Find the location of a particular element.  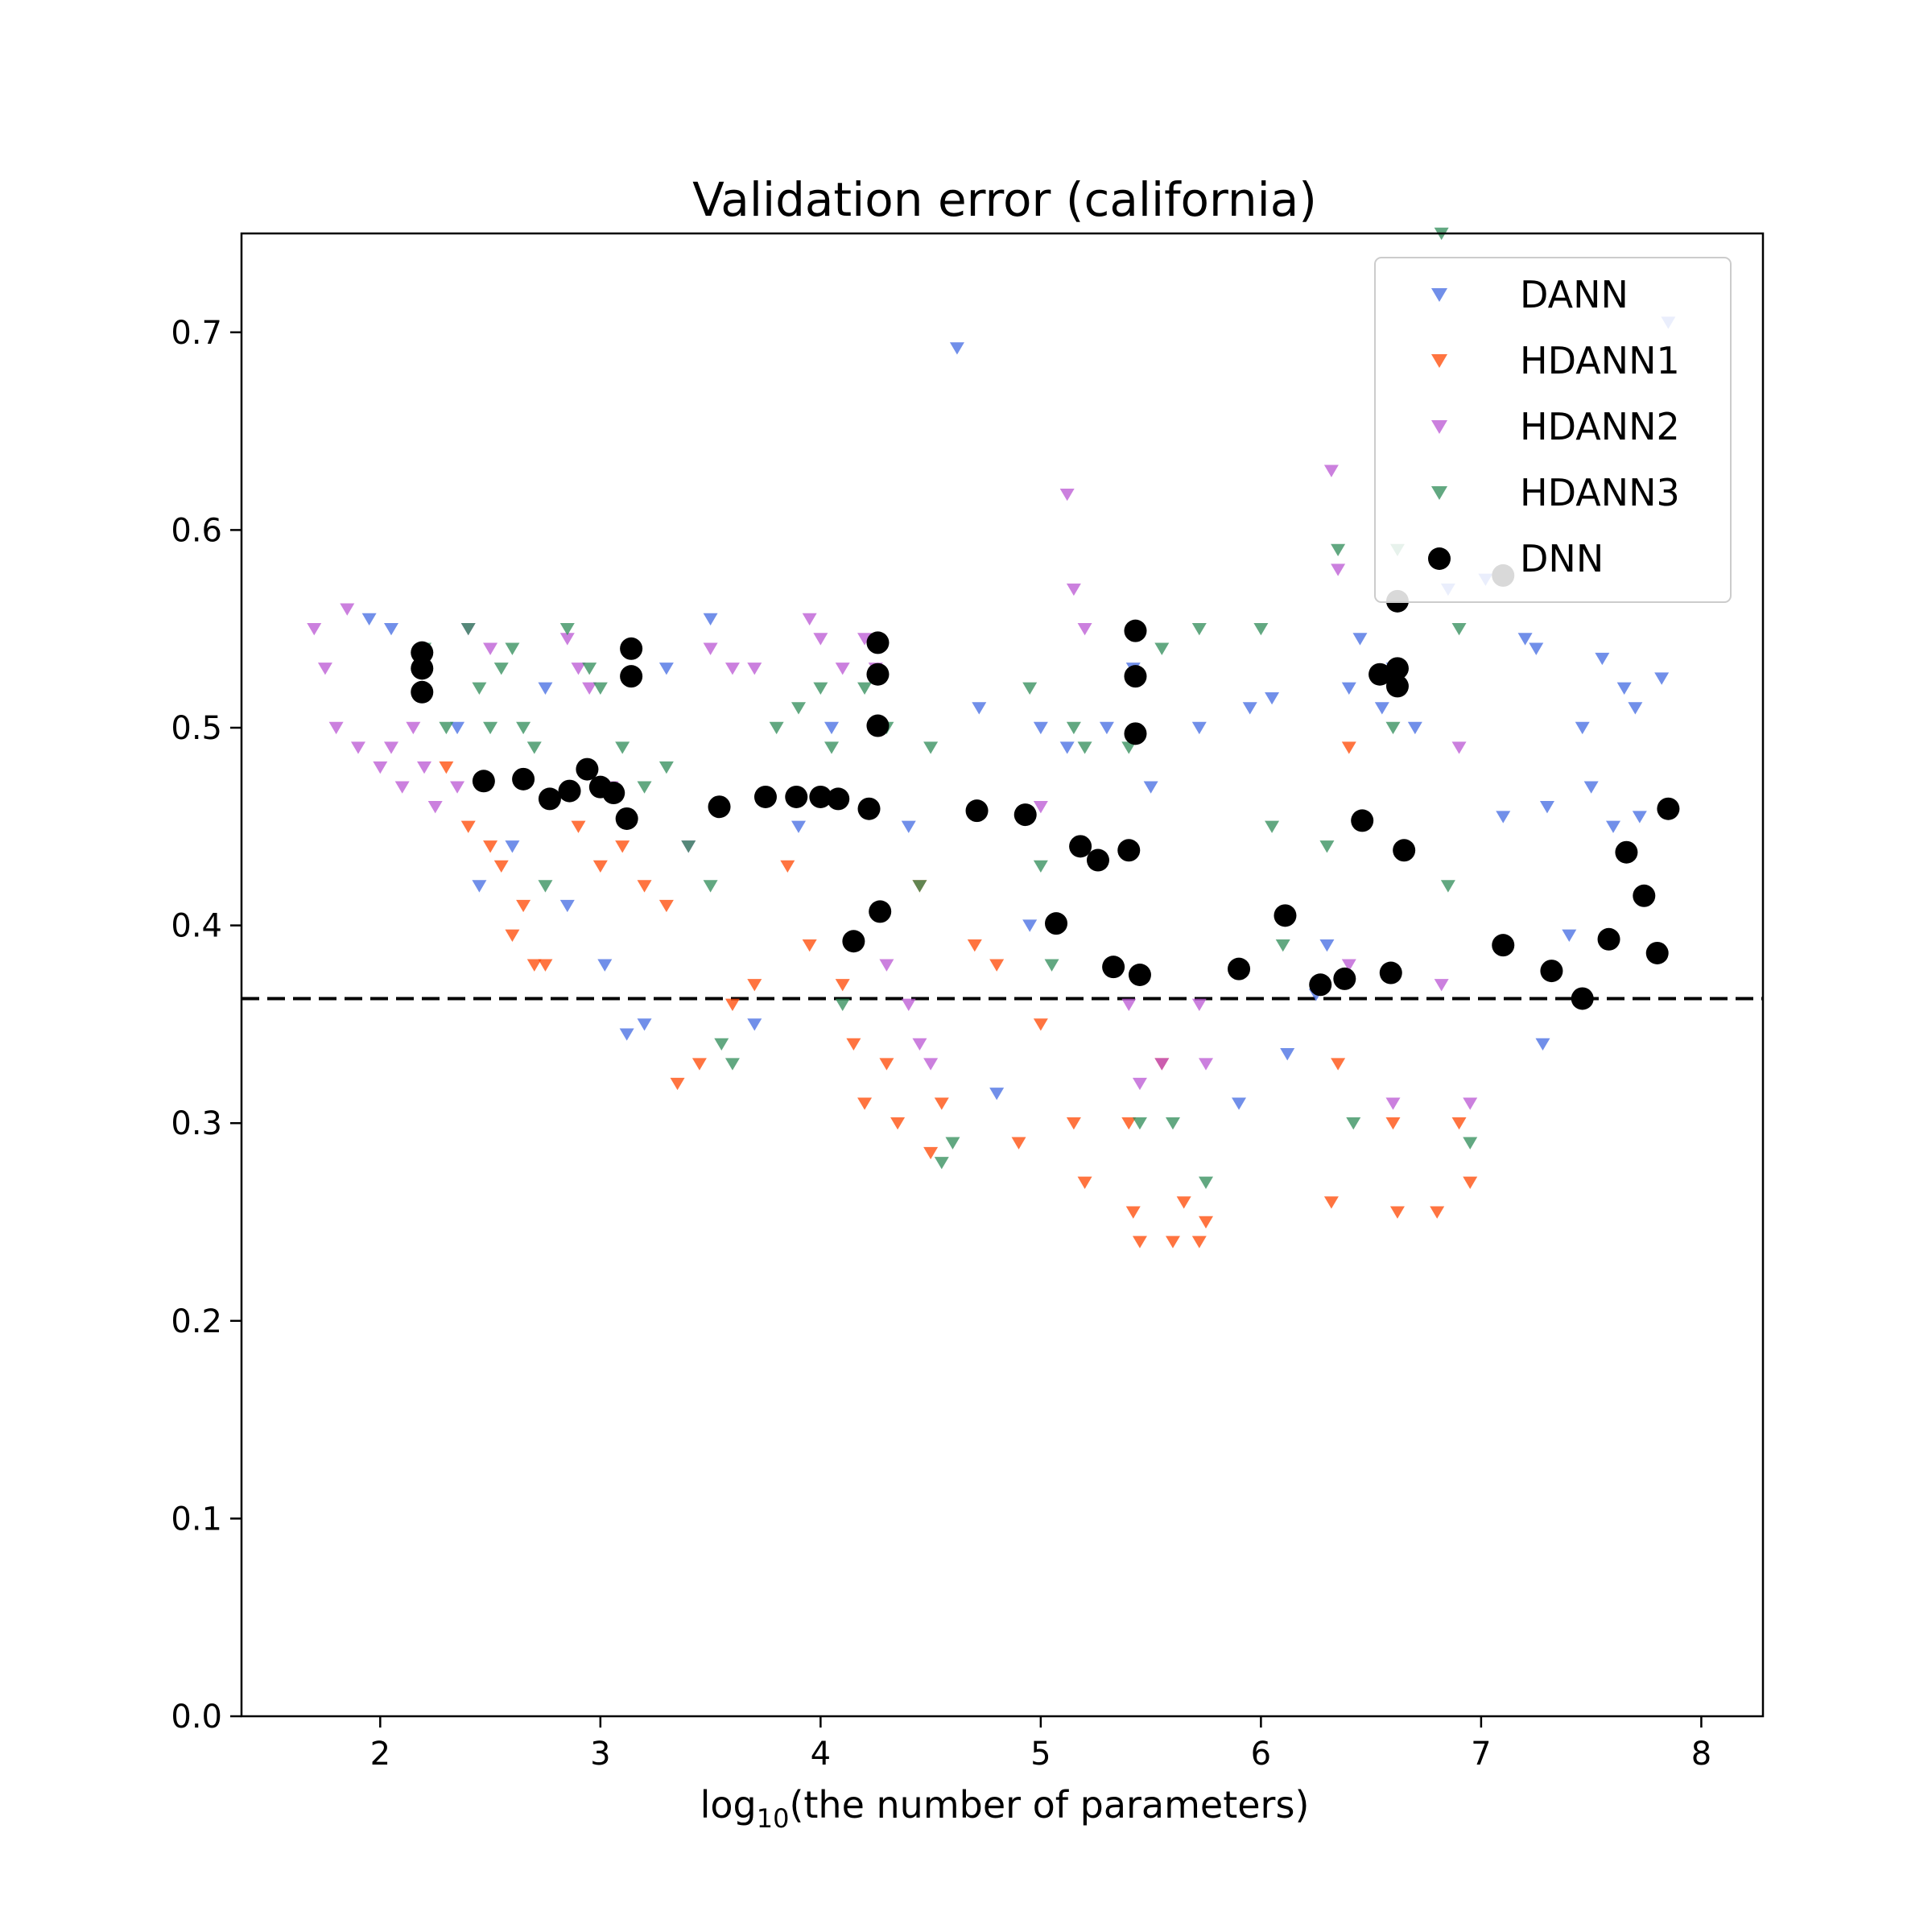

x-tick-label-1: 3 is located at coordinates (600, 1754).